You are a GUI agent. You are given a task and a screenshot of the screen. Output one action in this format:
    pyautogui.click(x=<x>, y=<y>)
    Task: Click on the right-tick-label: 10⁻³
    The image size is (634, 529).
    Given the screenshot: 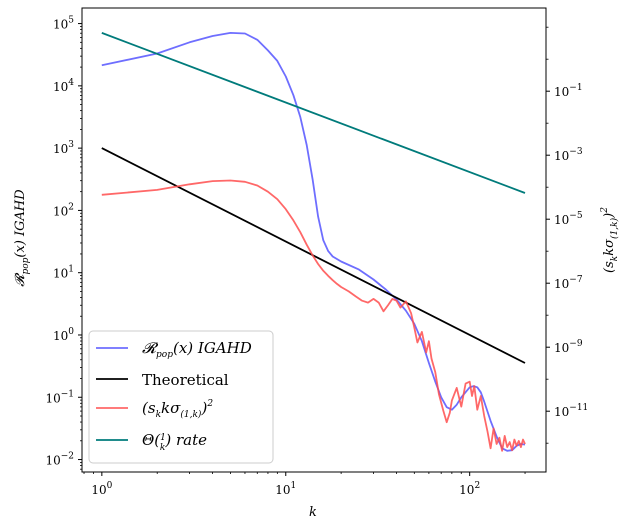 What is the action you would take?
    pyautogui.click(x=568, y=155)
    